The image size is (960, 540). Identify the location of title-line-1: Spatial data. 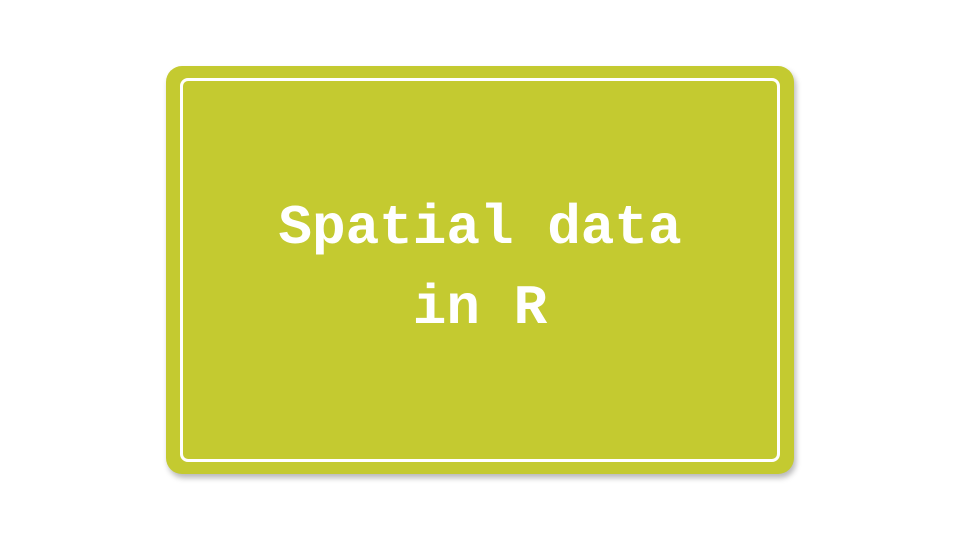
(480, 228).